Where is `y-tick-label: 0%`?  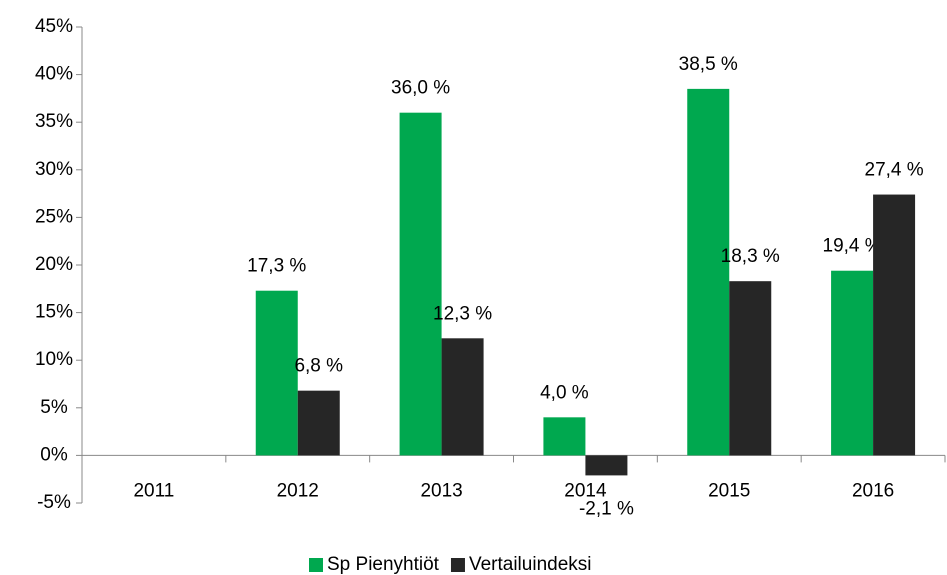 y-tick-label: 0% is located at coordinates (54, 454).